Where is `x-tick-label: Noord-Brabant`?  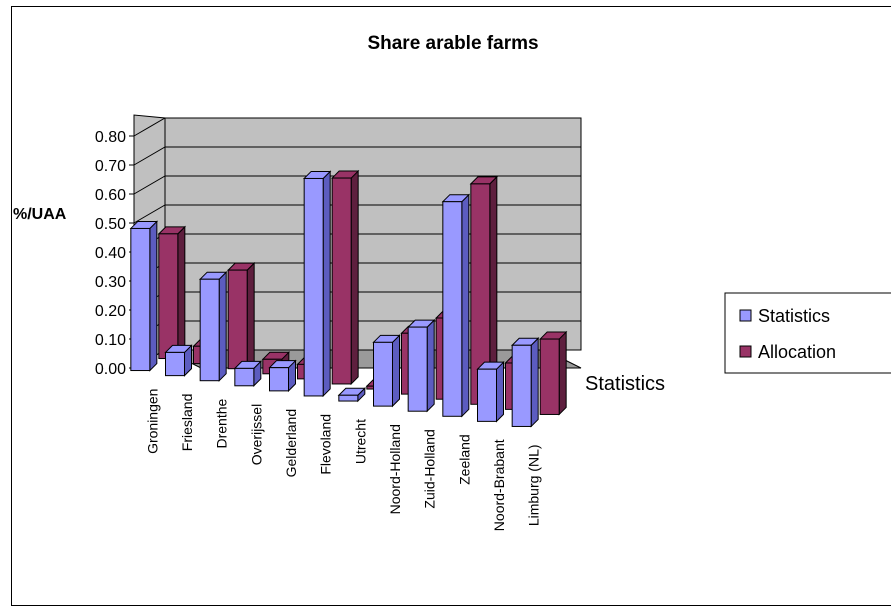 x-tick-label: Noord-Brabant is located at coordinates (499, 485).